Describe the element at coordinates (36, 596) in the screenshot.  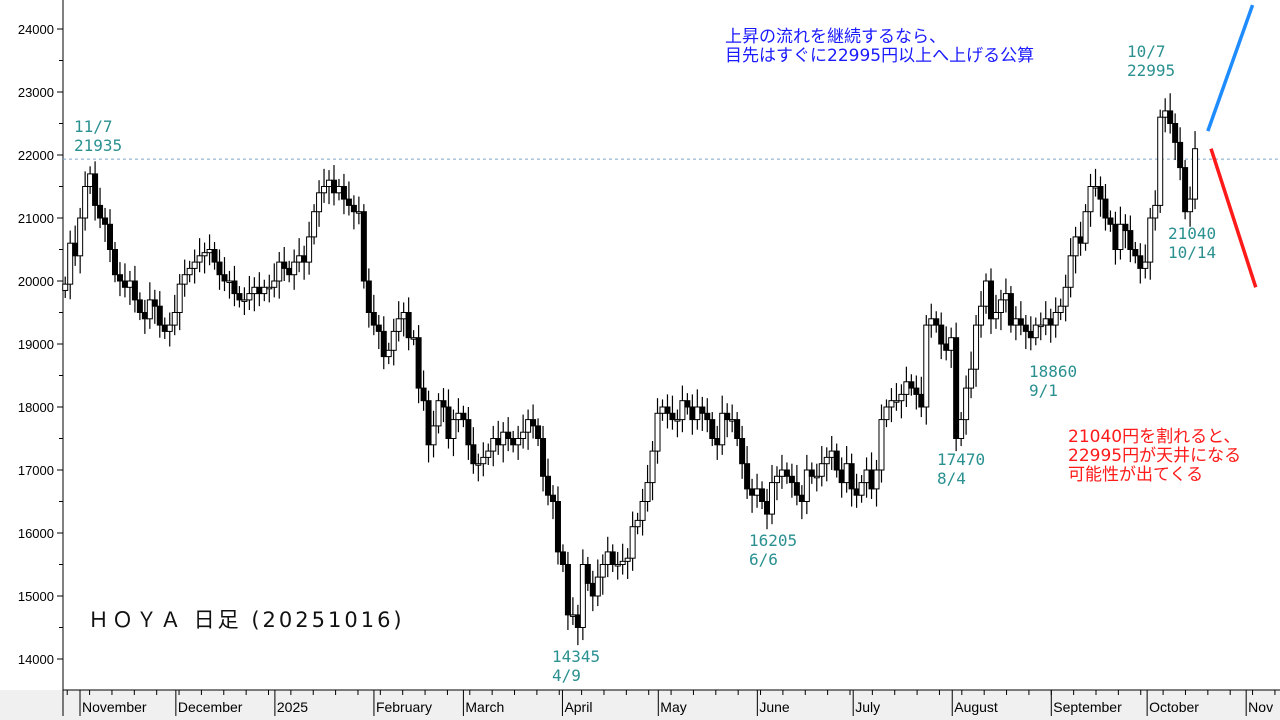
I see `y-tick-label: 15000` at that location.